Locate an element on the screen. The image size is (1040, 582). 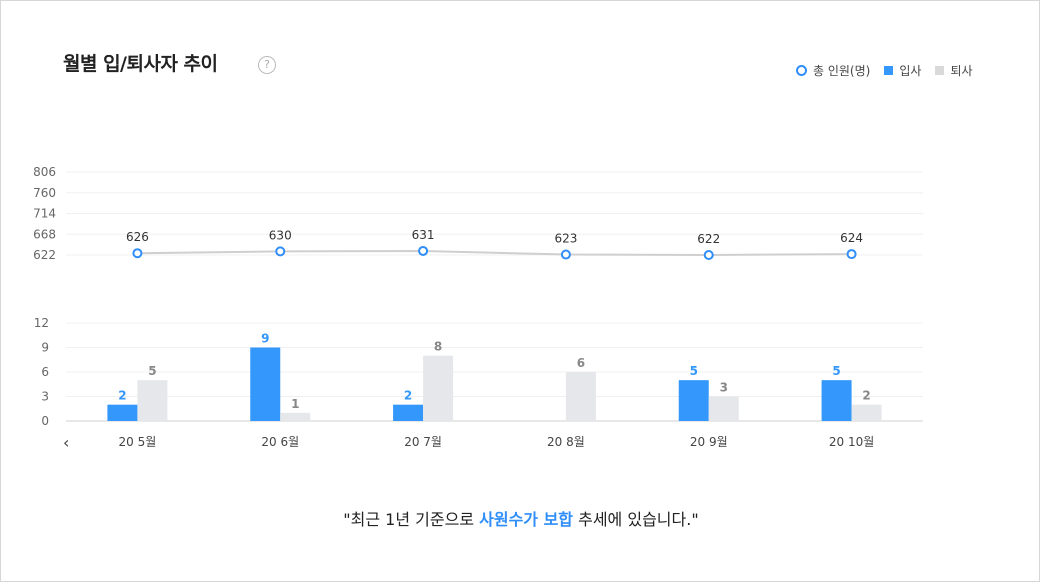
total-data-label: 623 is located at coordinates (565, 239).